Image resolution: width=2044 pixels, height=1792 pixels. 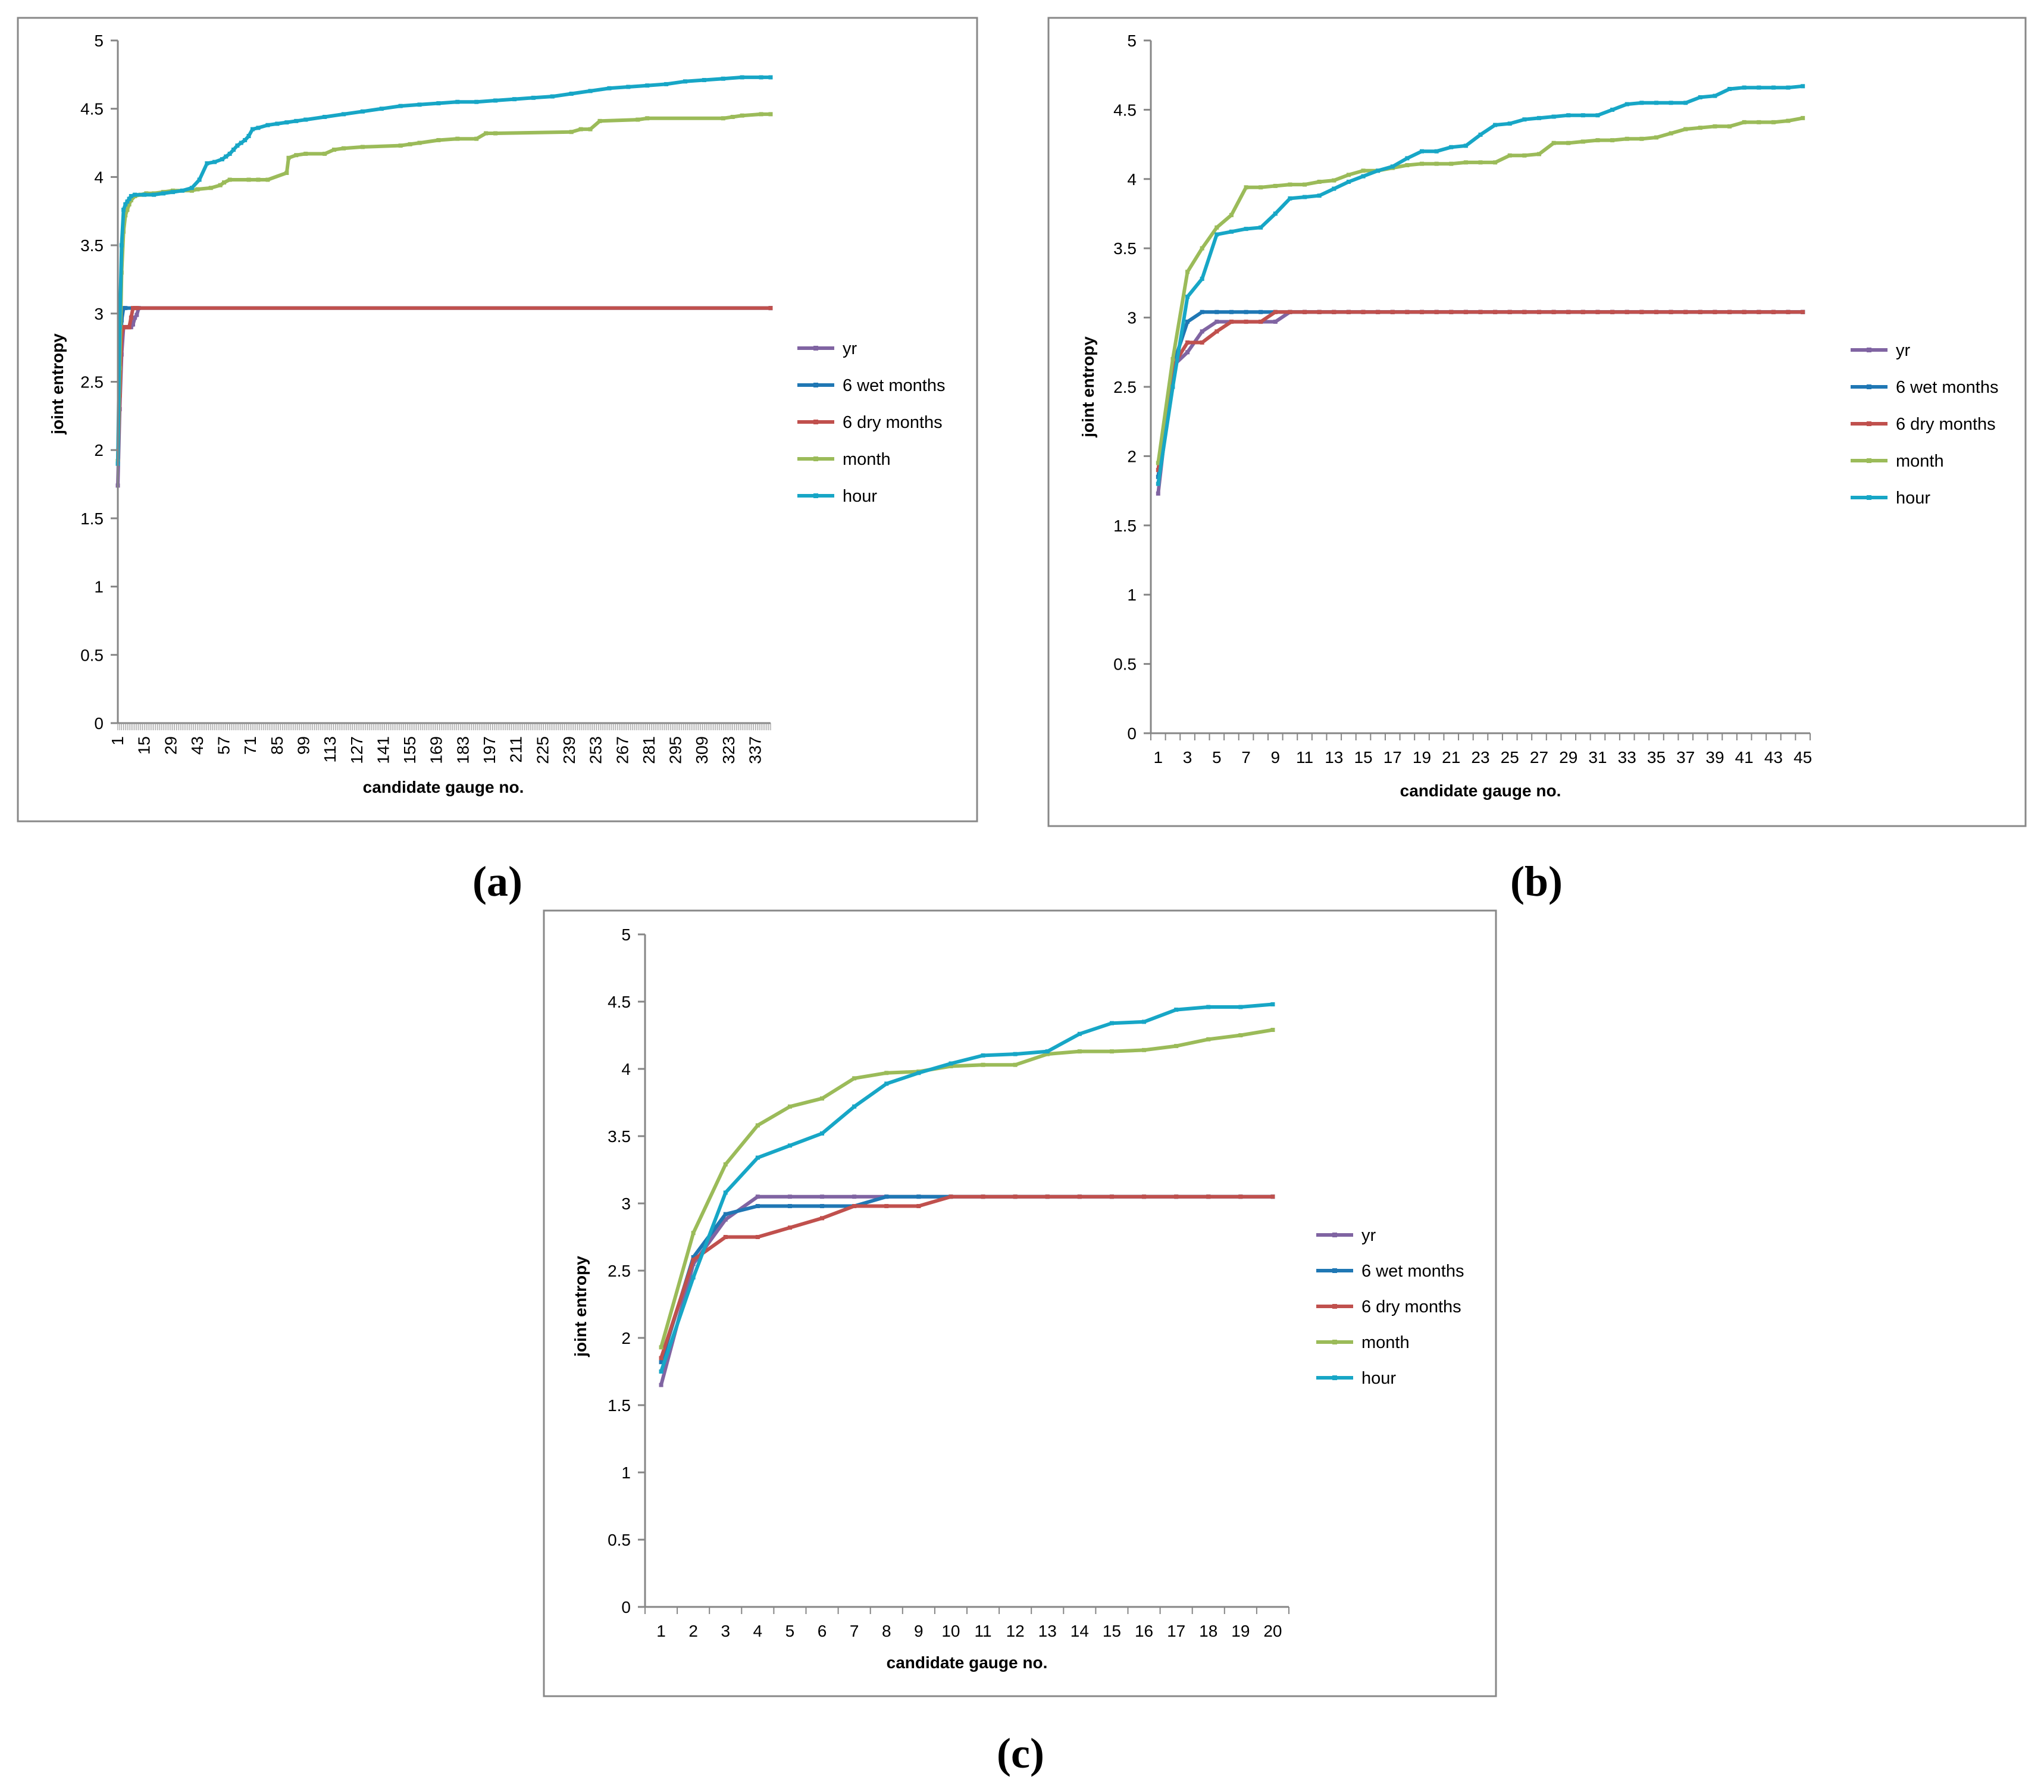 What do you see at coordinates (277, 745) in the screenshot?
I see `x-tick-label: 85` at bounding box center [277, 745].